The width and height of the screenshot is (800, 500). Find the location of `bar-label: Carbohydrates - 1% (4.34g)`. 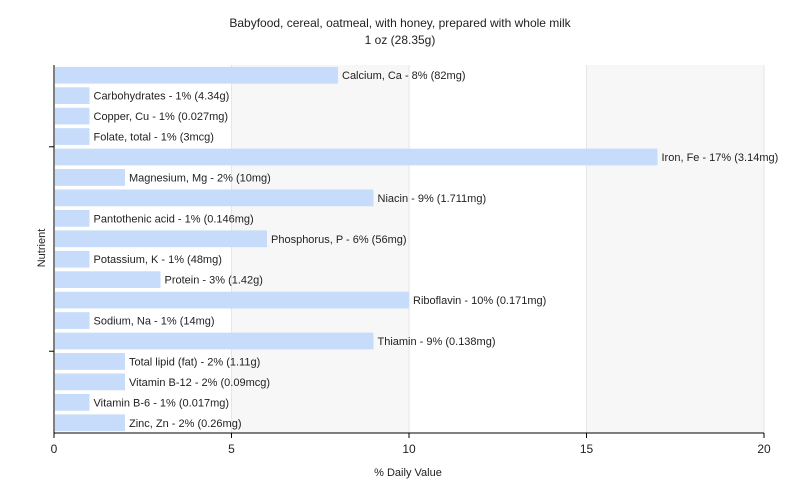

bar-label: Carbohydrates - 1% (4.34g) is located at coordinates (162, 97).